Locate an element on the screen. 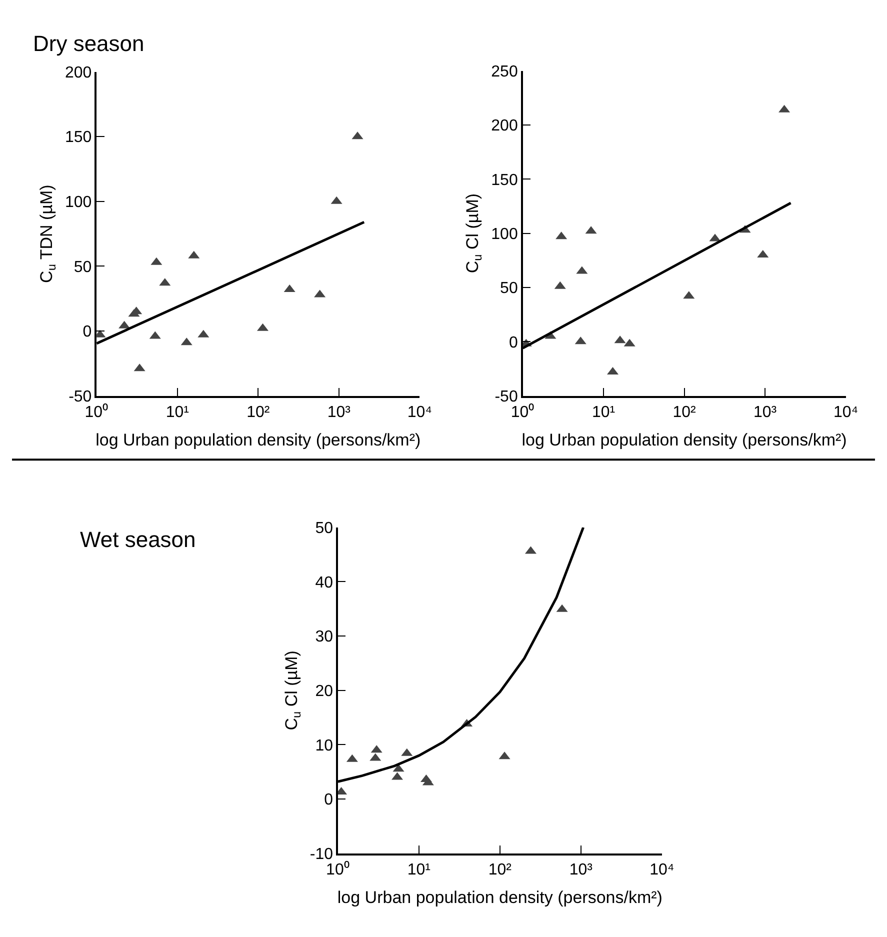  y-tick-label: 40 is located at coordinates (324, 583).